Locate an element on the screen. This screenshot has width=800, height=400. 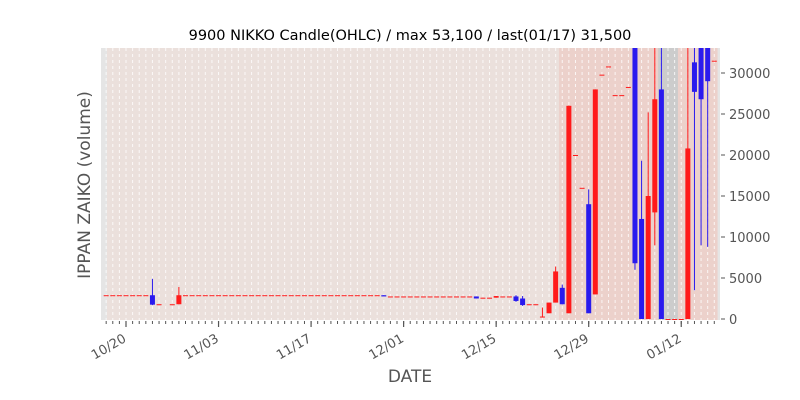
y-tick-label: 0 is located at coordinates (733, 320).